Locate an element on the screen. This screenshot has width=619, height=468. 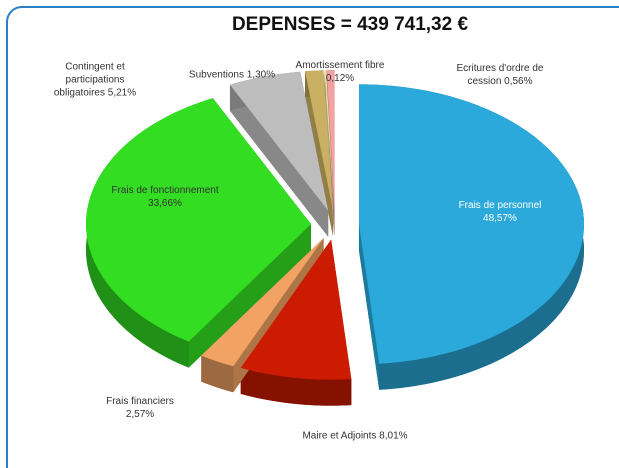
category-name: Frais de personnel is located at coordinates (500, 205).